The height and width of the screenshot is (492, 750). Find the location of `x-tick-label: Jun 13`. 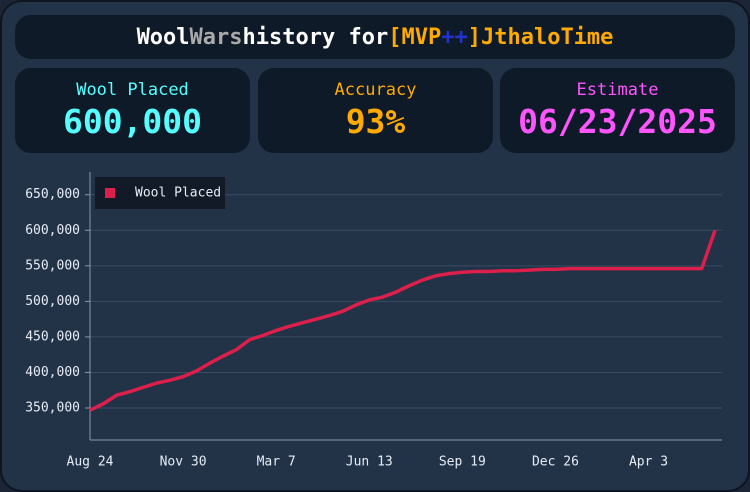

x-tick-label: Jun 13 is located at coordinates (369, 462).